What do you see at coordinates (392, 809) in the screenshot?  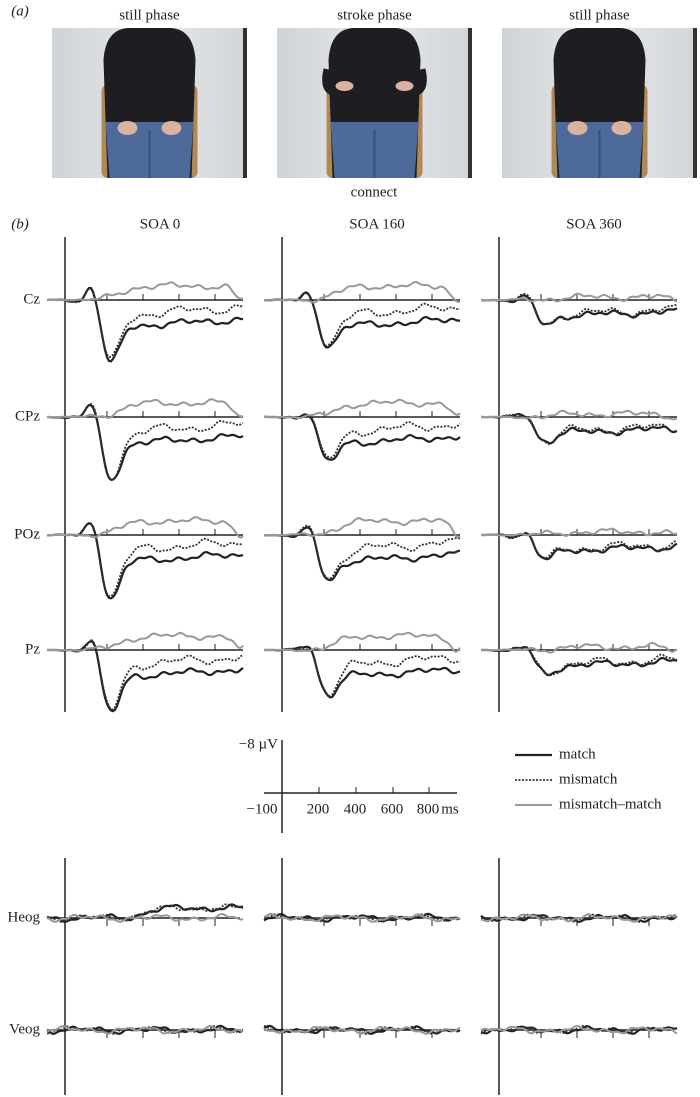 I see `time-label: 600` at bounding box center [392, 809].